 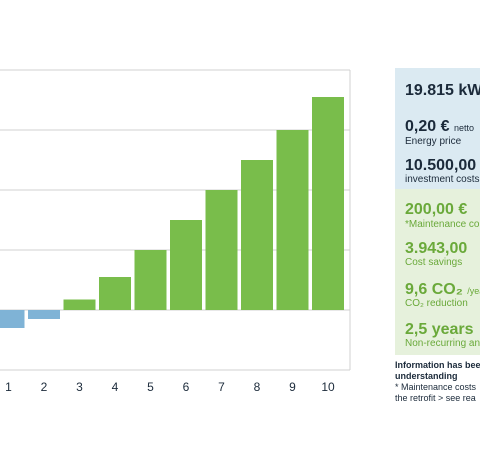 What do you see at coordinates (44, 387) in the screenshot?
I see `x-tick-2: 2` at bounding box center [44, 387].